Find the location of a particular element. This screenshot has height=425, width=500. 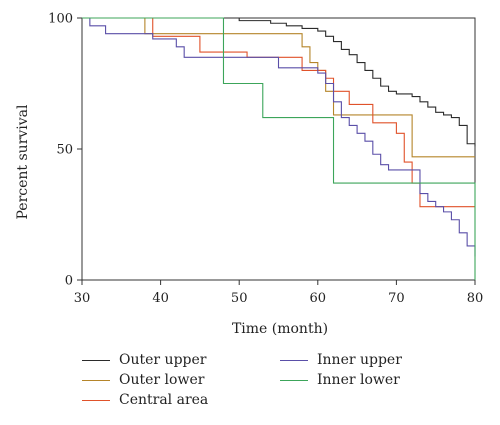

legend-item-inner-upper: Inner upper is located at coordinates (341, 360).